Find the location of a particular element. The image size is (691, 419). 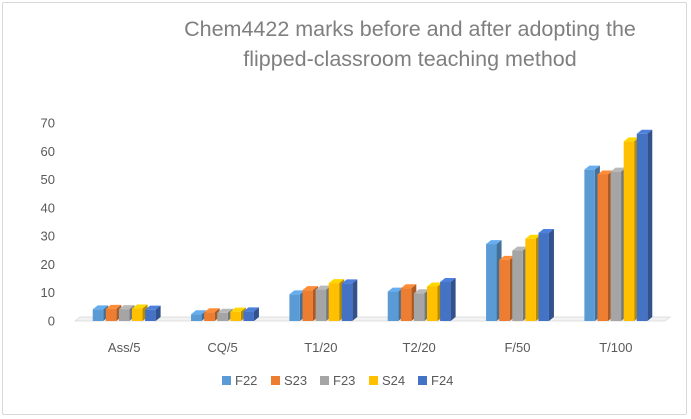

y-tick-label: 40 is located at coordinates (48, 207).